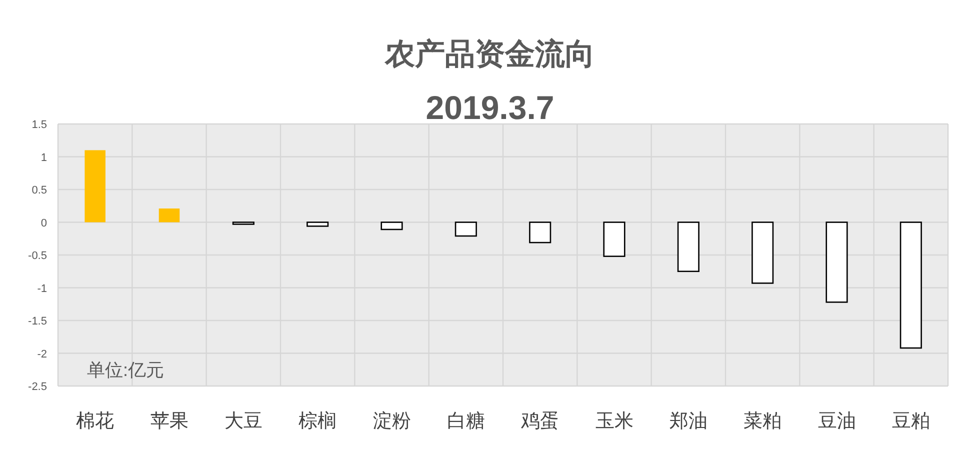  What do you see at coordinates (125, 370) in the screenshot?
I see `annotation: 单位:亿元` at bounding box center [125, 370].